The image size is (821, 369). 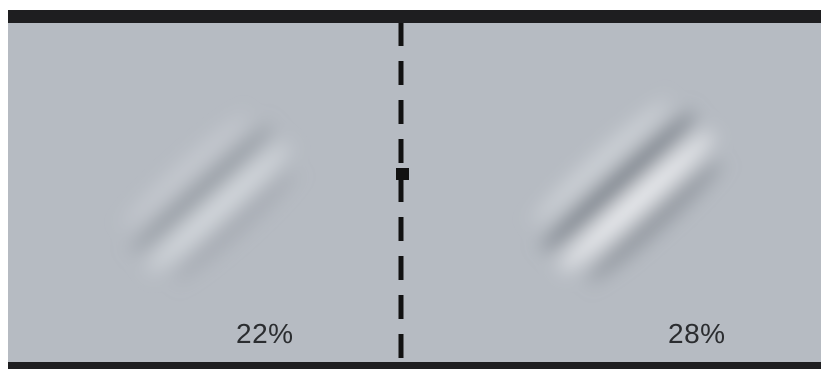 What do you see at coordinates (210, 198) in the screenshot?
I see `left-gabor-patch` at bounding box center [210, 198].